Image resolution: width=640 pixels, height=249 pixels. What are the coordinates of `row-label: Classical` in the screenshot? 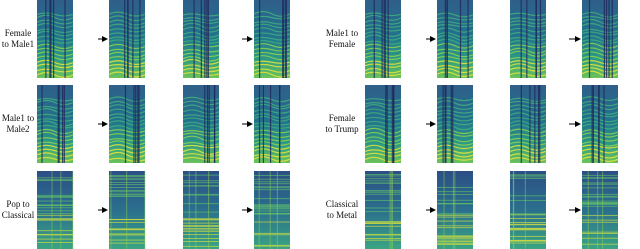 It's located at (18, 215).